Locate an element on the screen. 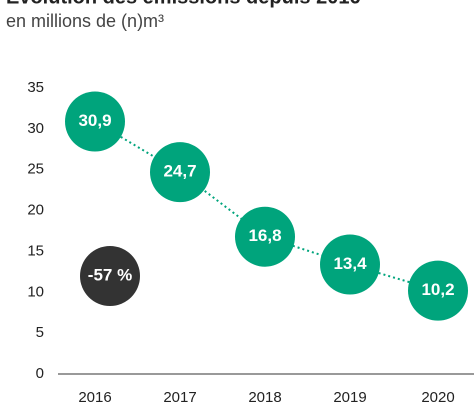 The image size is (474, 407). chart-title: Evolution des émissions depuis 2016 is located at coordinates (183, 4).